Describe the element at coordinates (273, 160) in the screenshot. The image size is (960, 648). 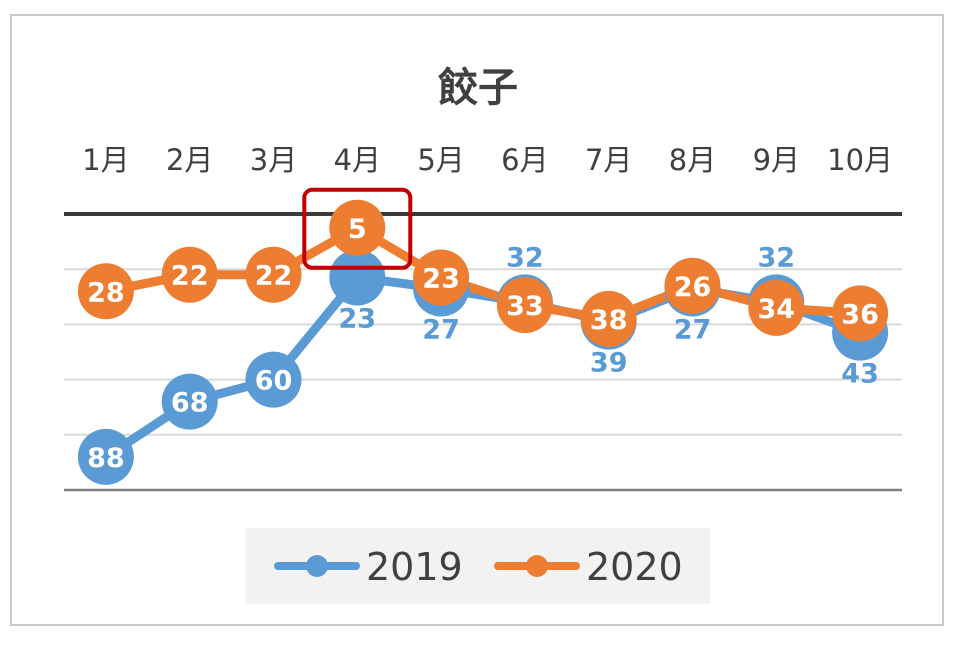
I see `month-label-3: 3月` at that location.